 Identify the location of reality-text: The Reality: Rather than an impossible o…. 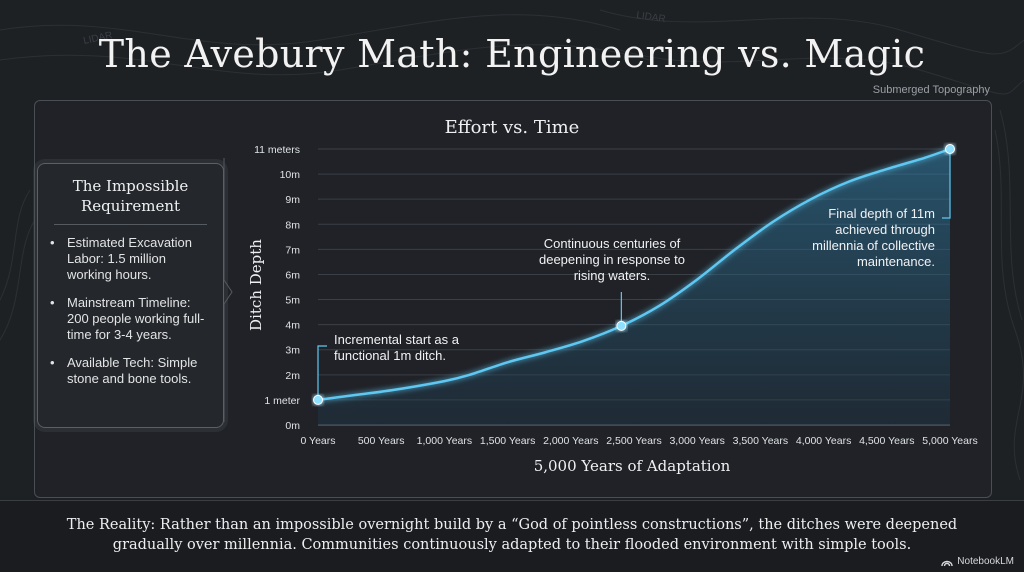
(512, 535).